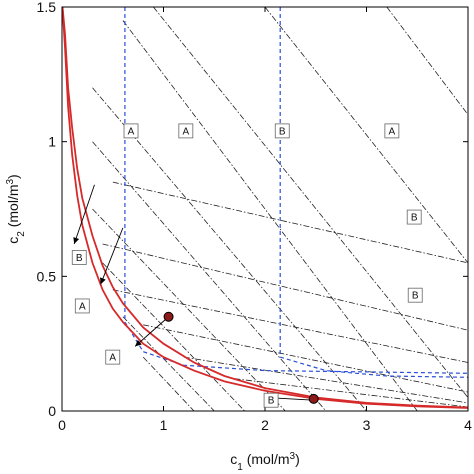  Describe the element at coordinates (52, 411) in the screenshot. I see `y-tick-label: 0` at that location.